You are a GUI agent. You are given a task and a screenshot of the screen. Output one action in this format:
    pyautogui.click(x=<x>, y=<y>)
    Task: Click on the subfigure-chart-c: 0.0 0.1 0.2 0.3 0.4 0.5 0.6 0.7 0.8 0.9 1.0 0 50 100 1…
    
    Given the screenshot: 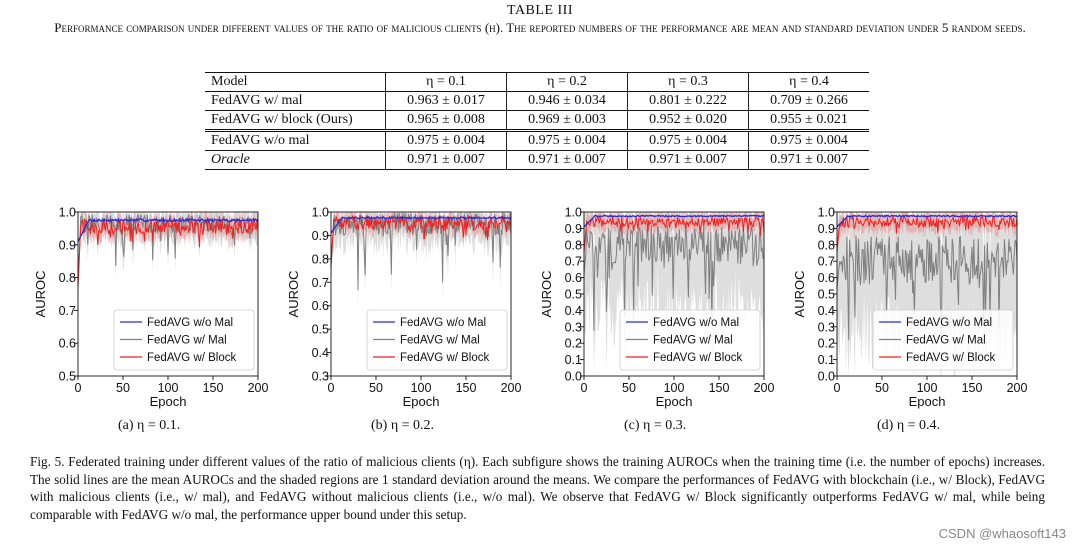 What is the action you would take?
    pyautogui.click(x=657, y=308)
    